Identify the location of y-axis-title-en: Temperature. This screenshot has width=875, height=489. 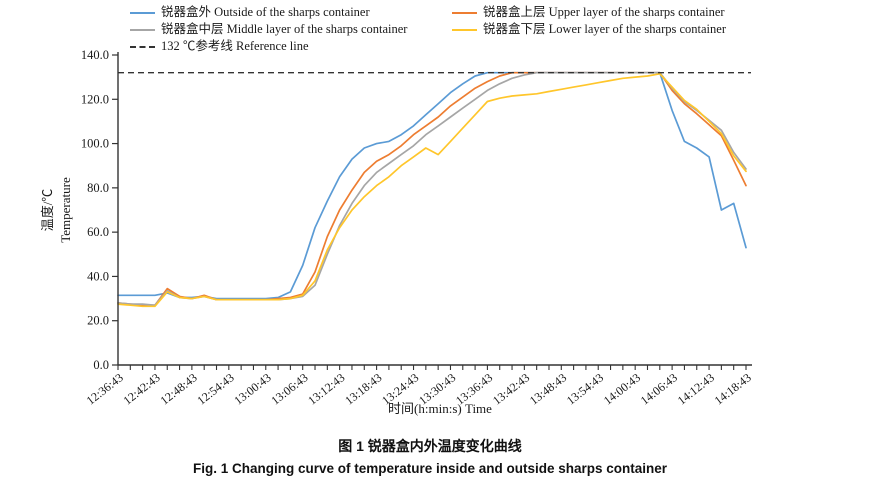
(65, 210).